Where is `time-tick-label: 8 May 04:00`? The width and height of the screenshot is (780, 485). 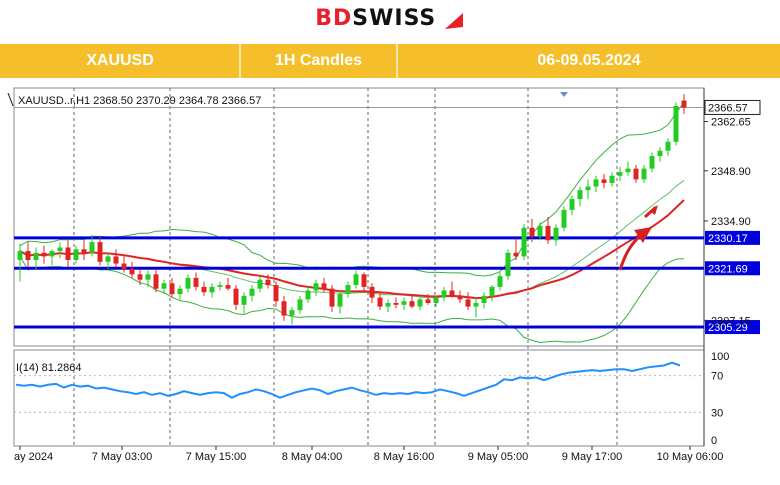
time-tick-label: 8 May 04:00 is located at coordinates (312, 457).